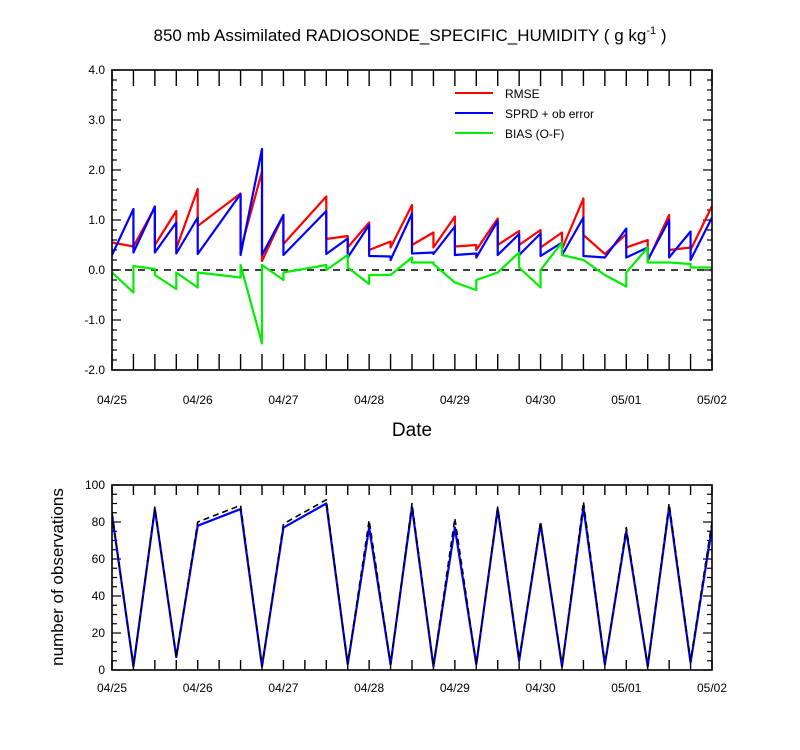 The width and height of the screenshot is (800, 750). Describe the element at coordinates (198, 400) in the screenshot. I see `top-xtick-label: 04/26` at that location.